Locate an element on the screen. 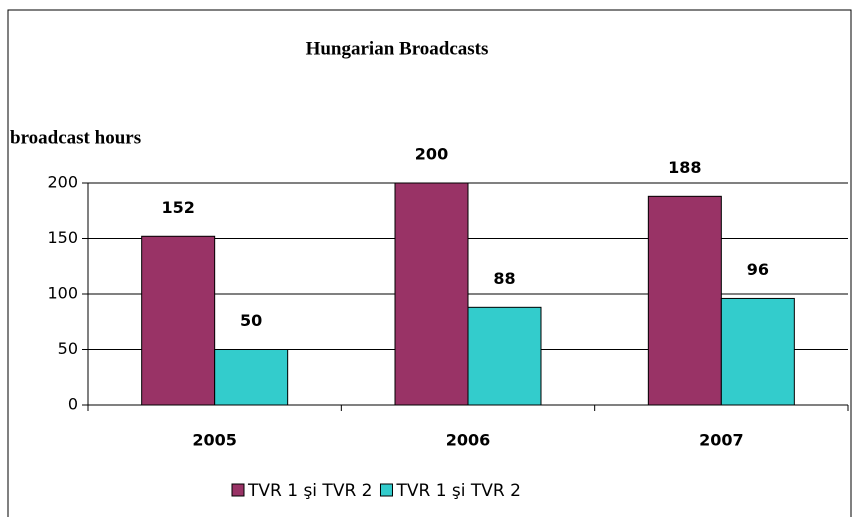 This screenshot has height=517, width=863. y-tick-label: 100 is located at coordinates (62, 293).